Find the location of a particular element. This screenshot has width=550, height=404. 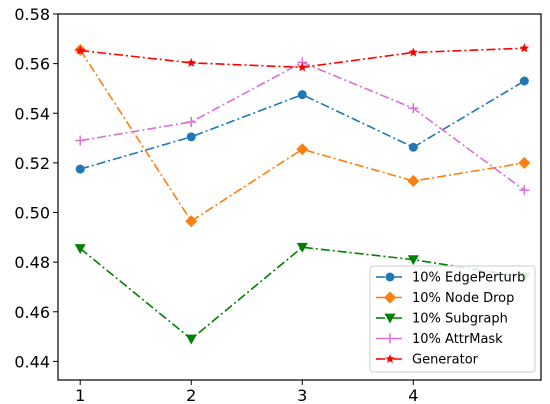

legend-label: 10% Node Drop is located at coordinates (463, 298).